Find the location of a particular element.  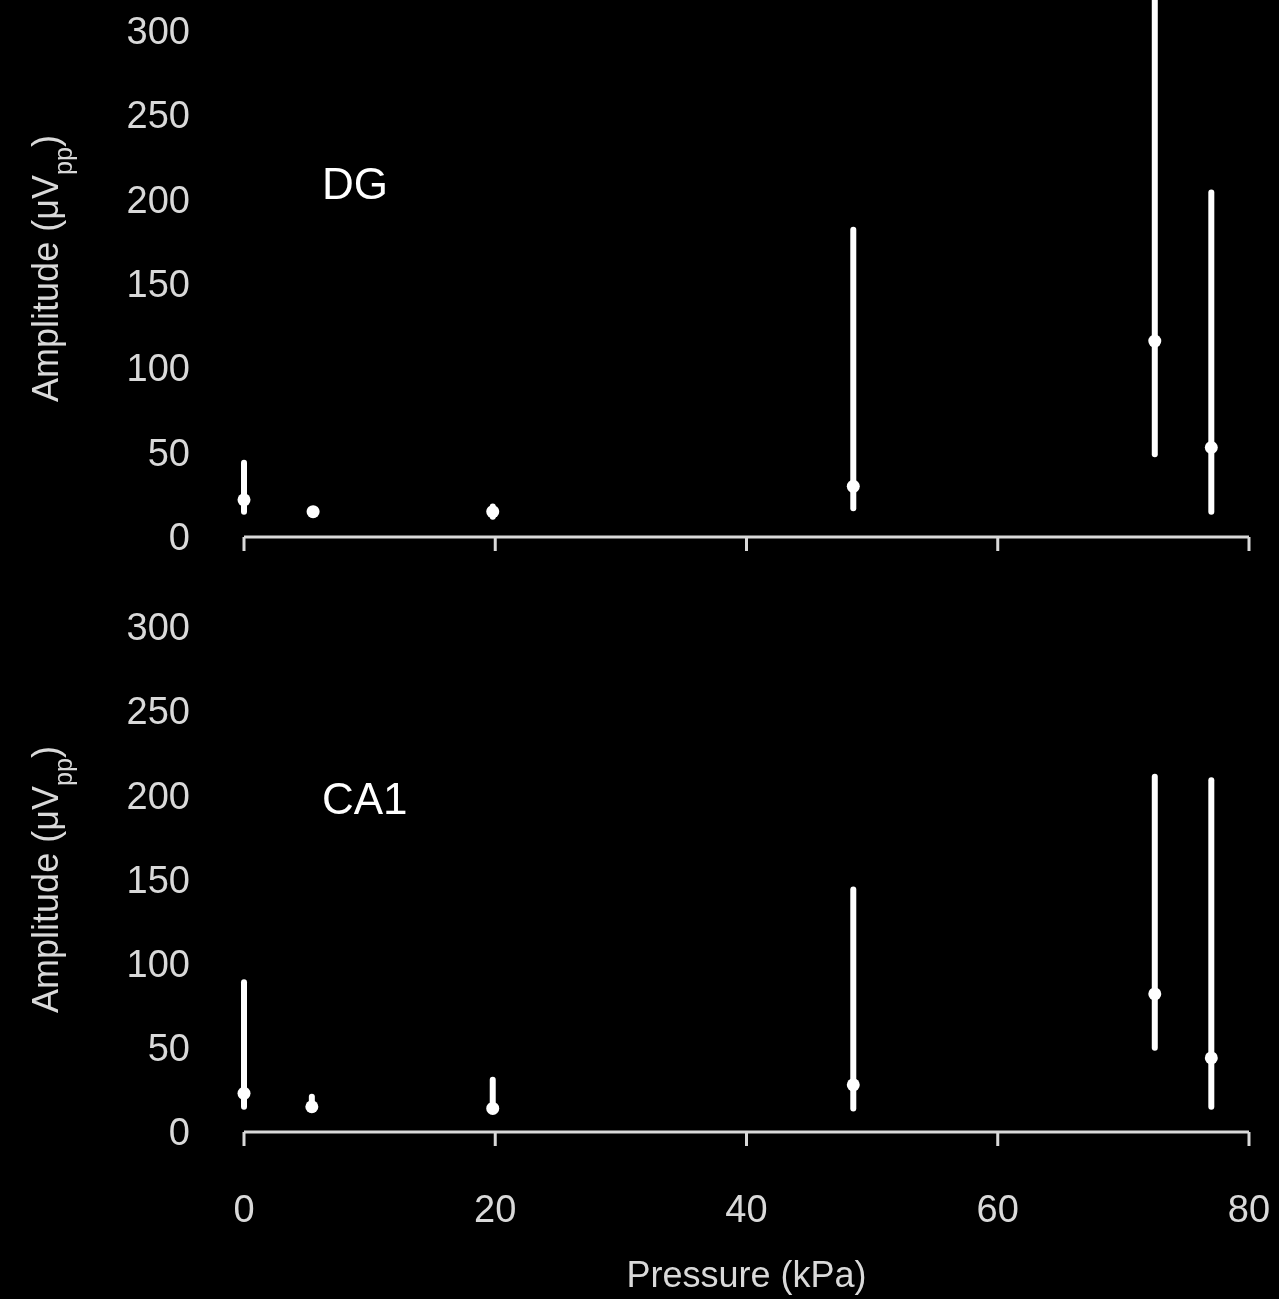

x-tick-label: 60 is located at coordinates (997, 1209).